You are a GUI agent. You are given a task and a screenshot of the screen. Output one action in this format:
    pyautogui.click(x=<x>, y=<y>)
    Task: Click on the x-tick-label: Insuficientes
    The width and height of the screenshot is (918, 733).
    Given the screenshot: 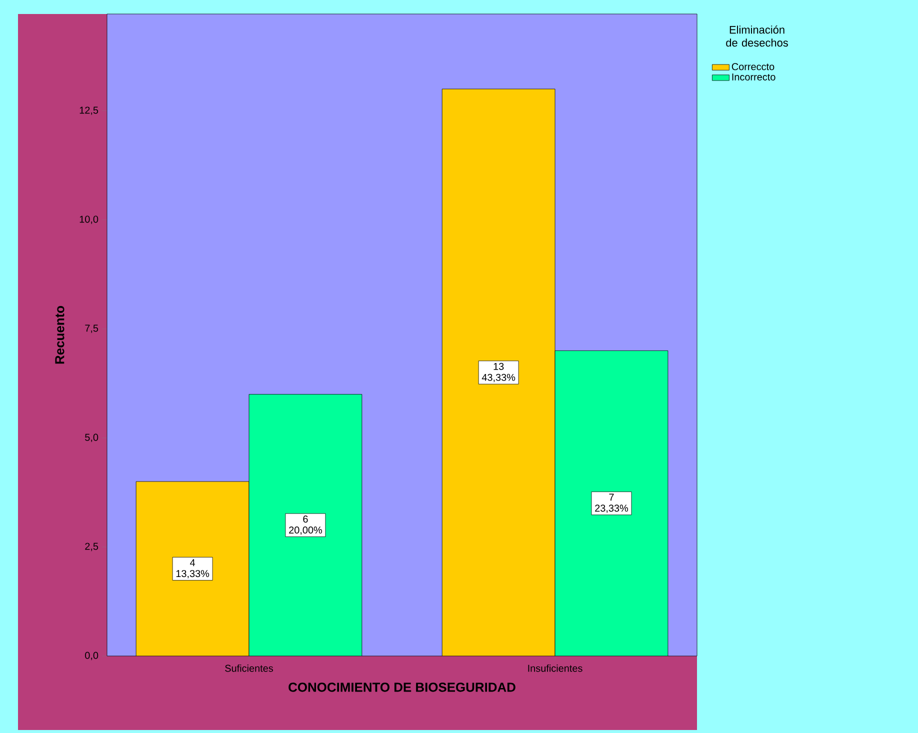 What is the action you would take?
    pyautogui.click(x=555, y=668)
    